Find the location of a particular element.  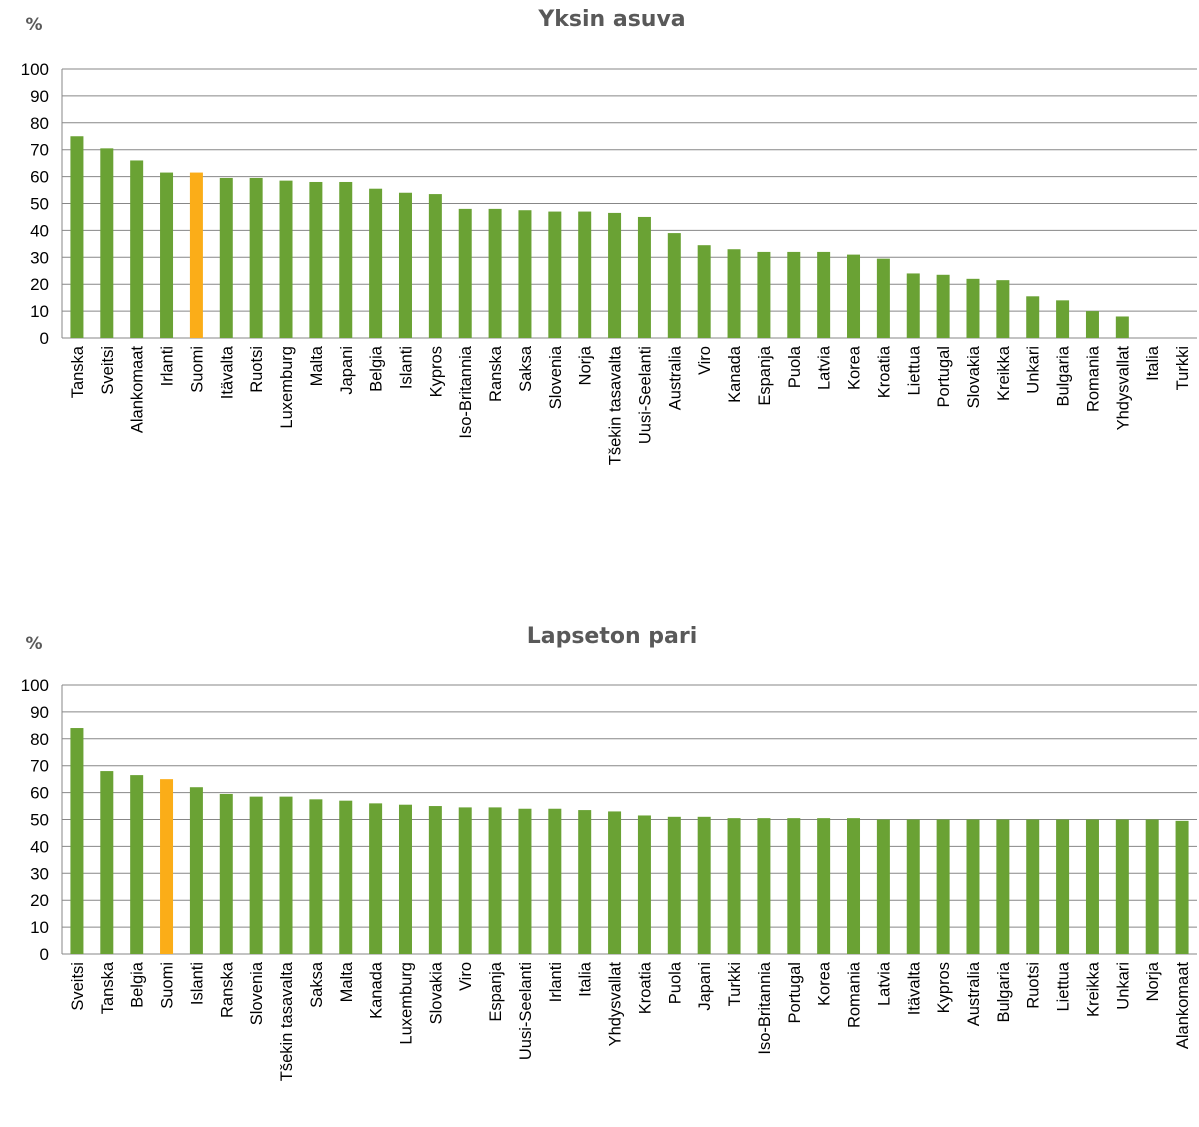

bar-japani is located at coordinates (704, 885).